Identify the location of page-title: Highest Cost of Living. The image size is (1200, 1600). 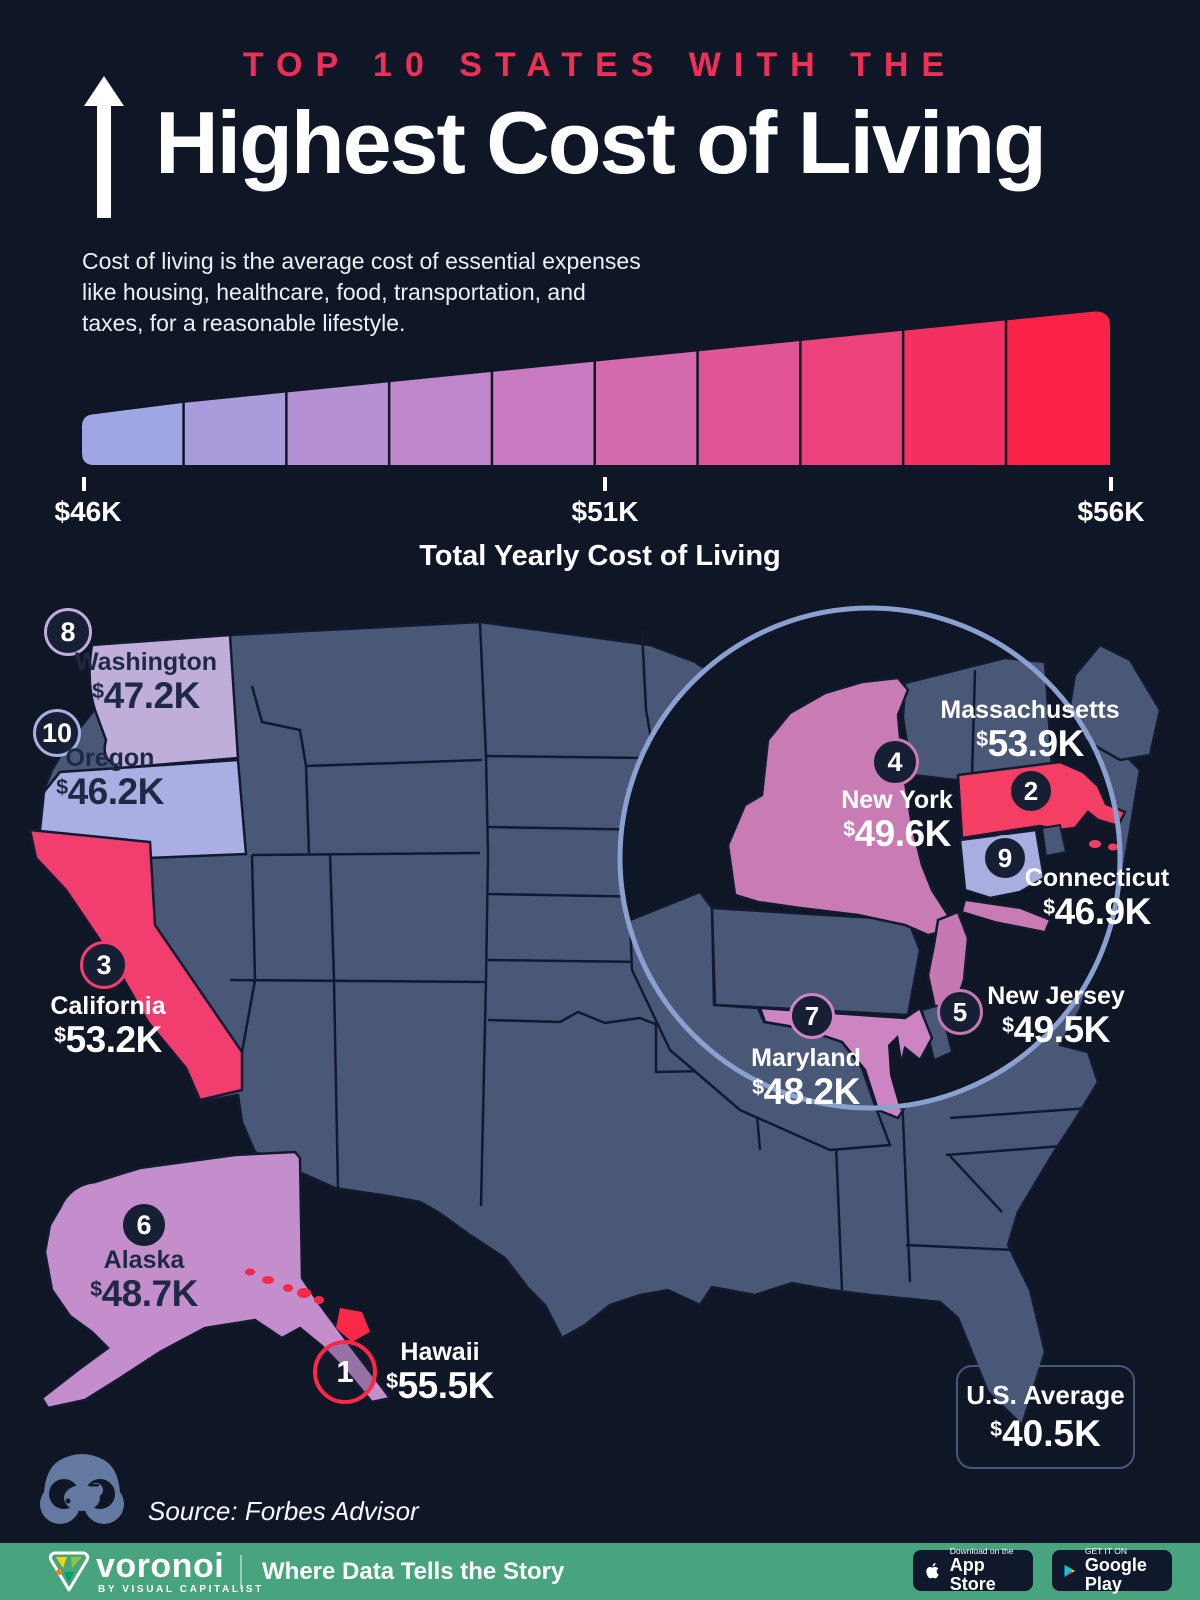
(601, 142).